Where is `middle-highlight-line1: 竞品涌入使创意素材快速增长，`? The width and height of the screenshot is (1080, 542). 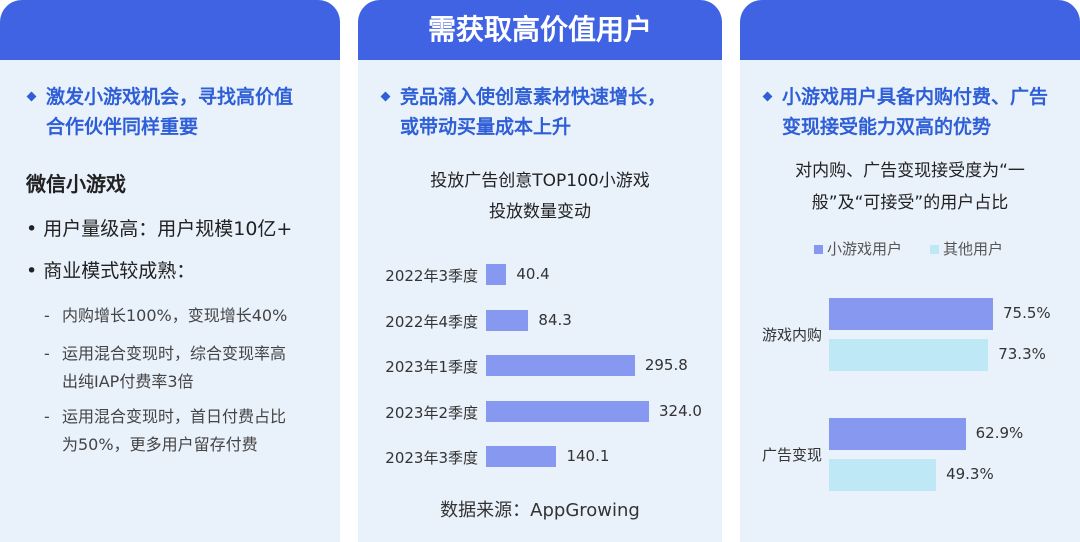
middle-highlight-line1: 竞品涌入使创意素材快速增长， is located at coordinates (533, 97).